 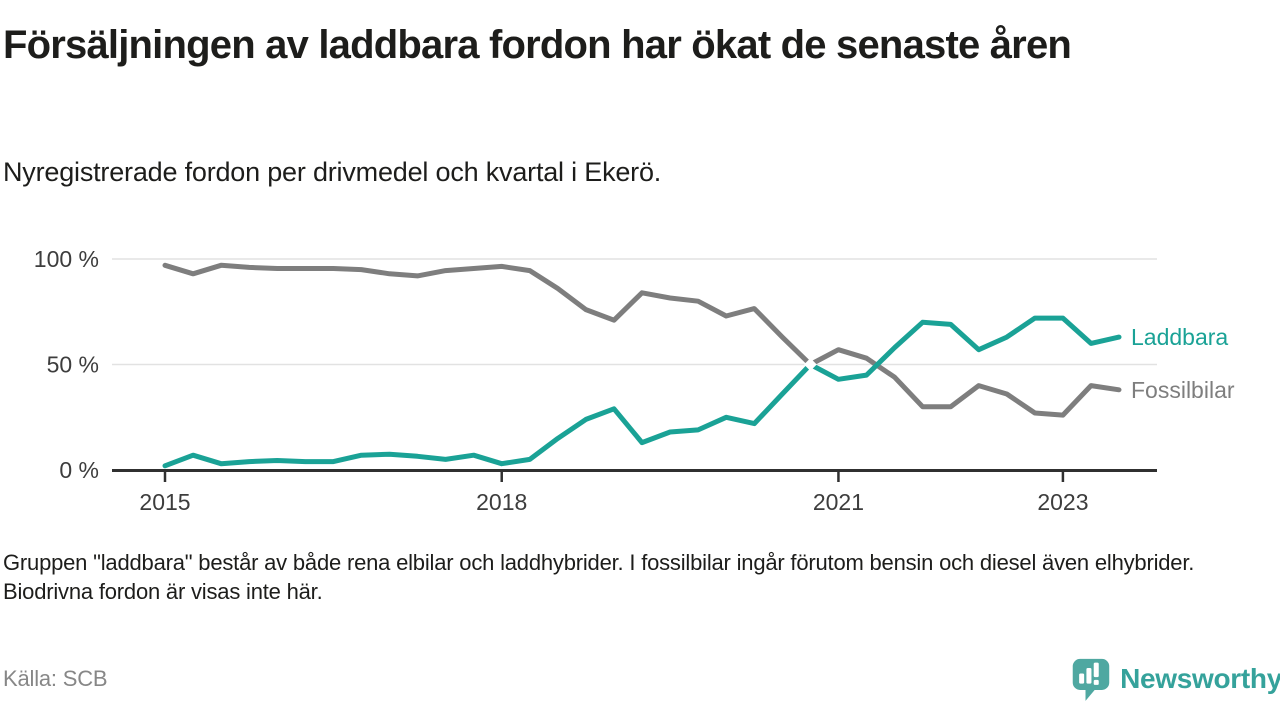 What do you see at coordinates (79, 470) in the screenshot?
I see `y-axis-tick-label: 0 %` at bounding box center [79, 470].